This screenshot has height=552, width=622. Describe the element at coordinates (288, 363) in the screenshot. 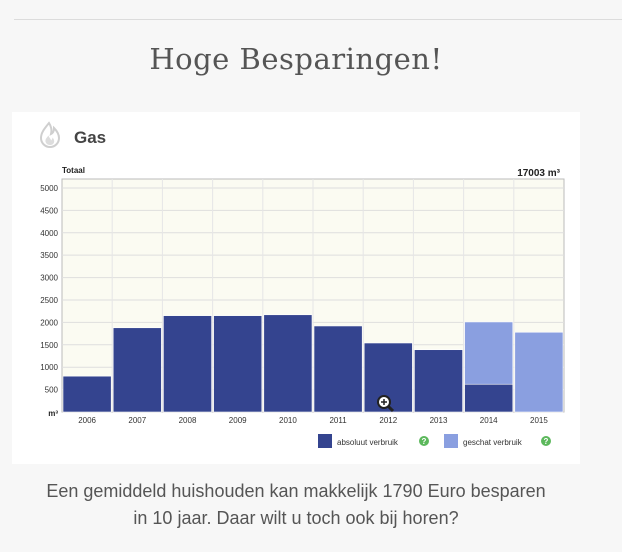

I see `bar-2010-absoluut` at that location.